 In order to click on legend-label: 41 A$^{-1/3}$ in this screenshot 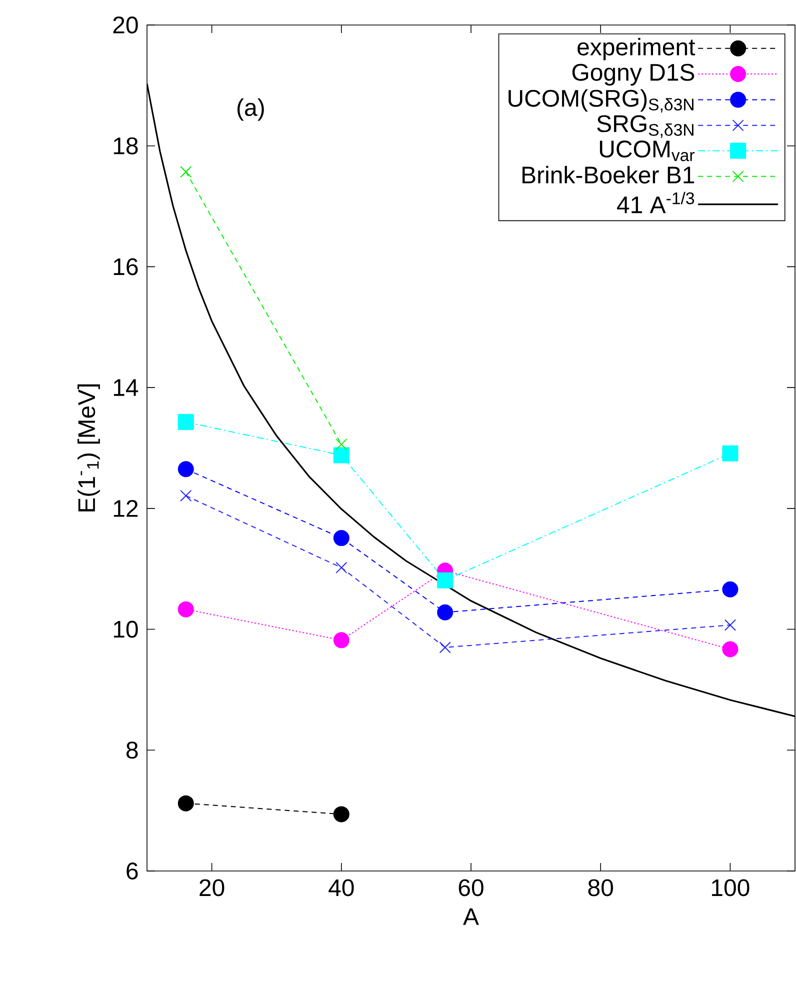, I will do `click(655, 203)`.